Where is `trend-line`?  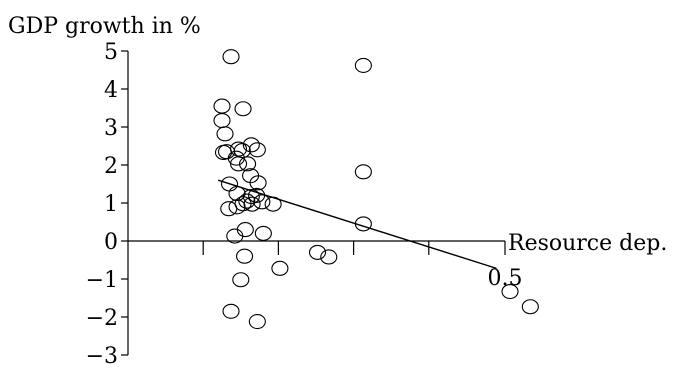
trend-line is located at coordinates (357, 224).